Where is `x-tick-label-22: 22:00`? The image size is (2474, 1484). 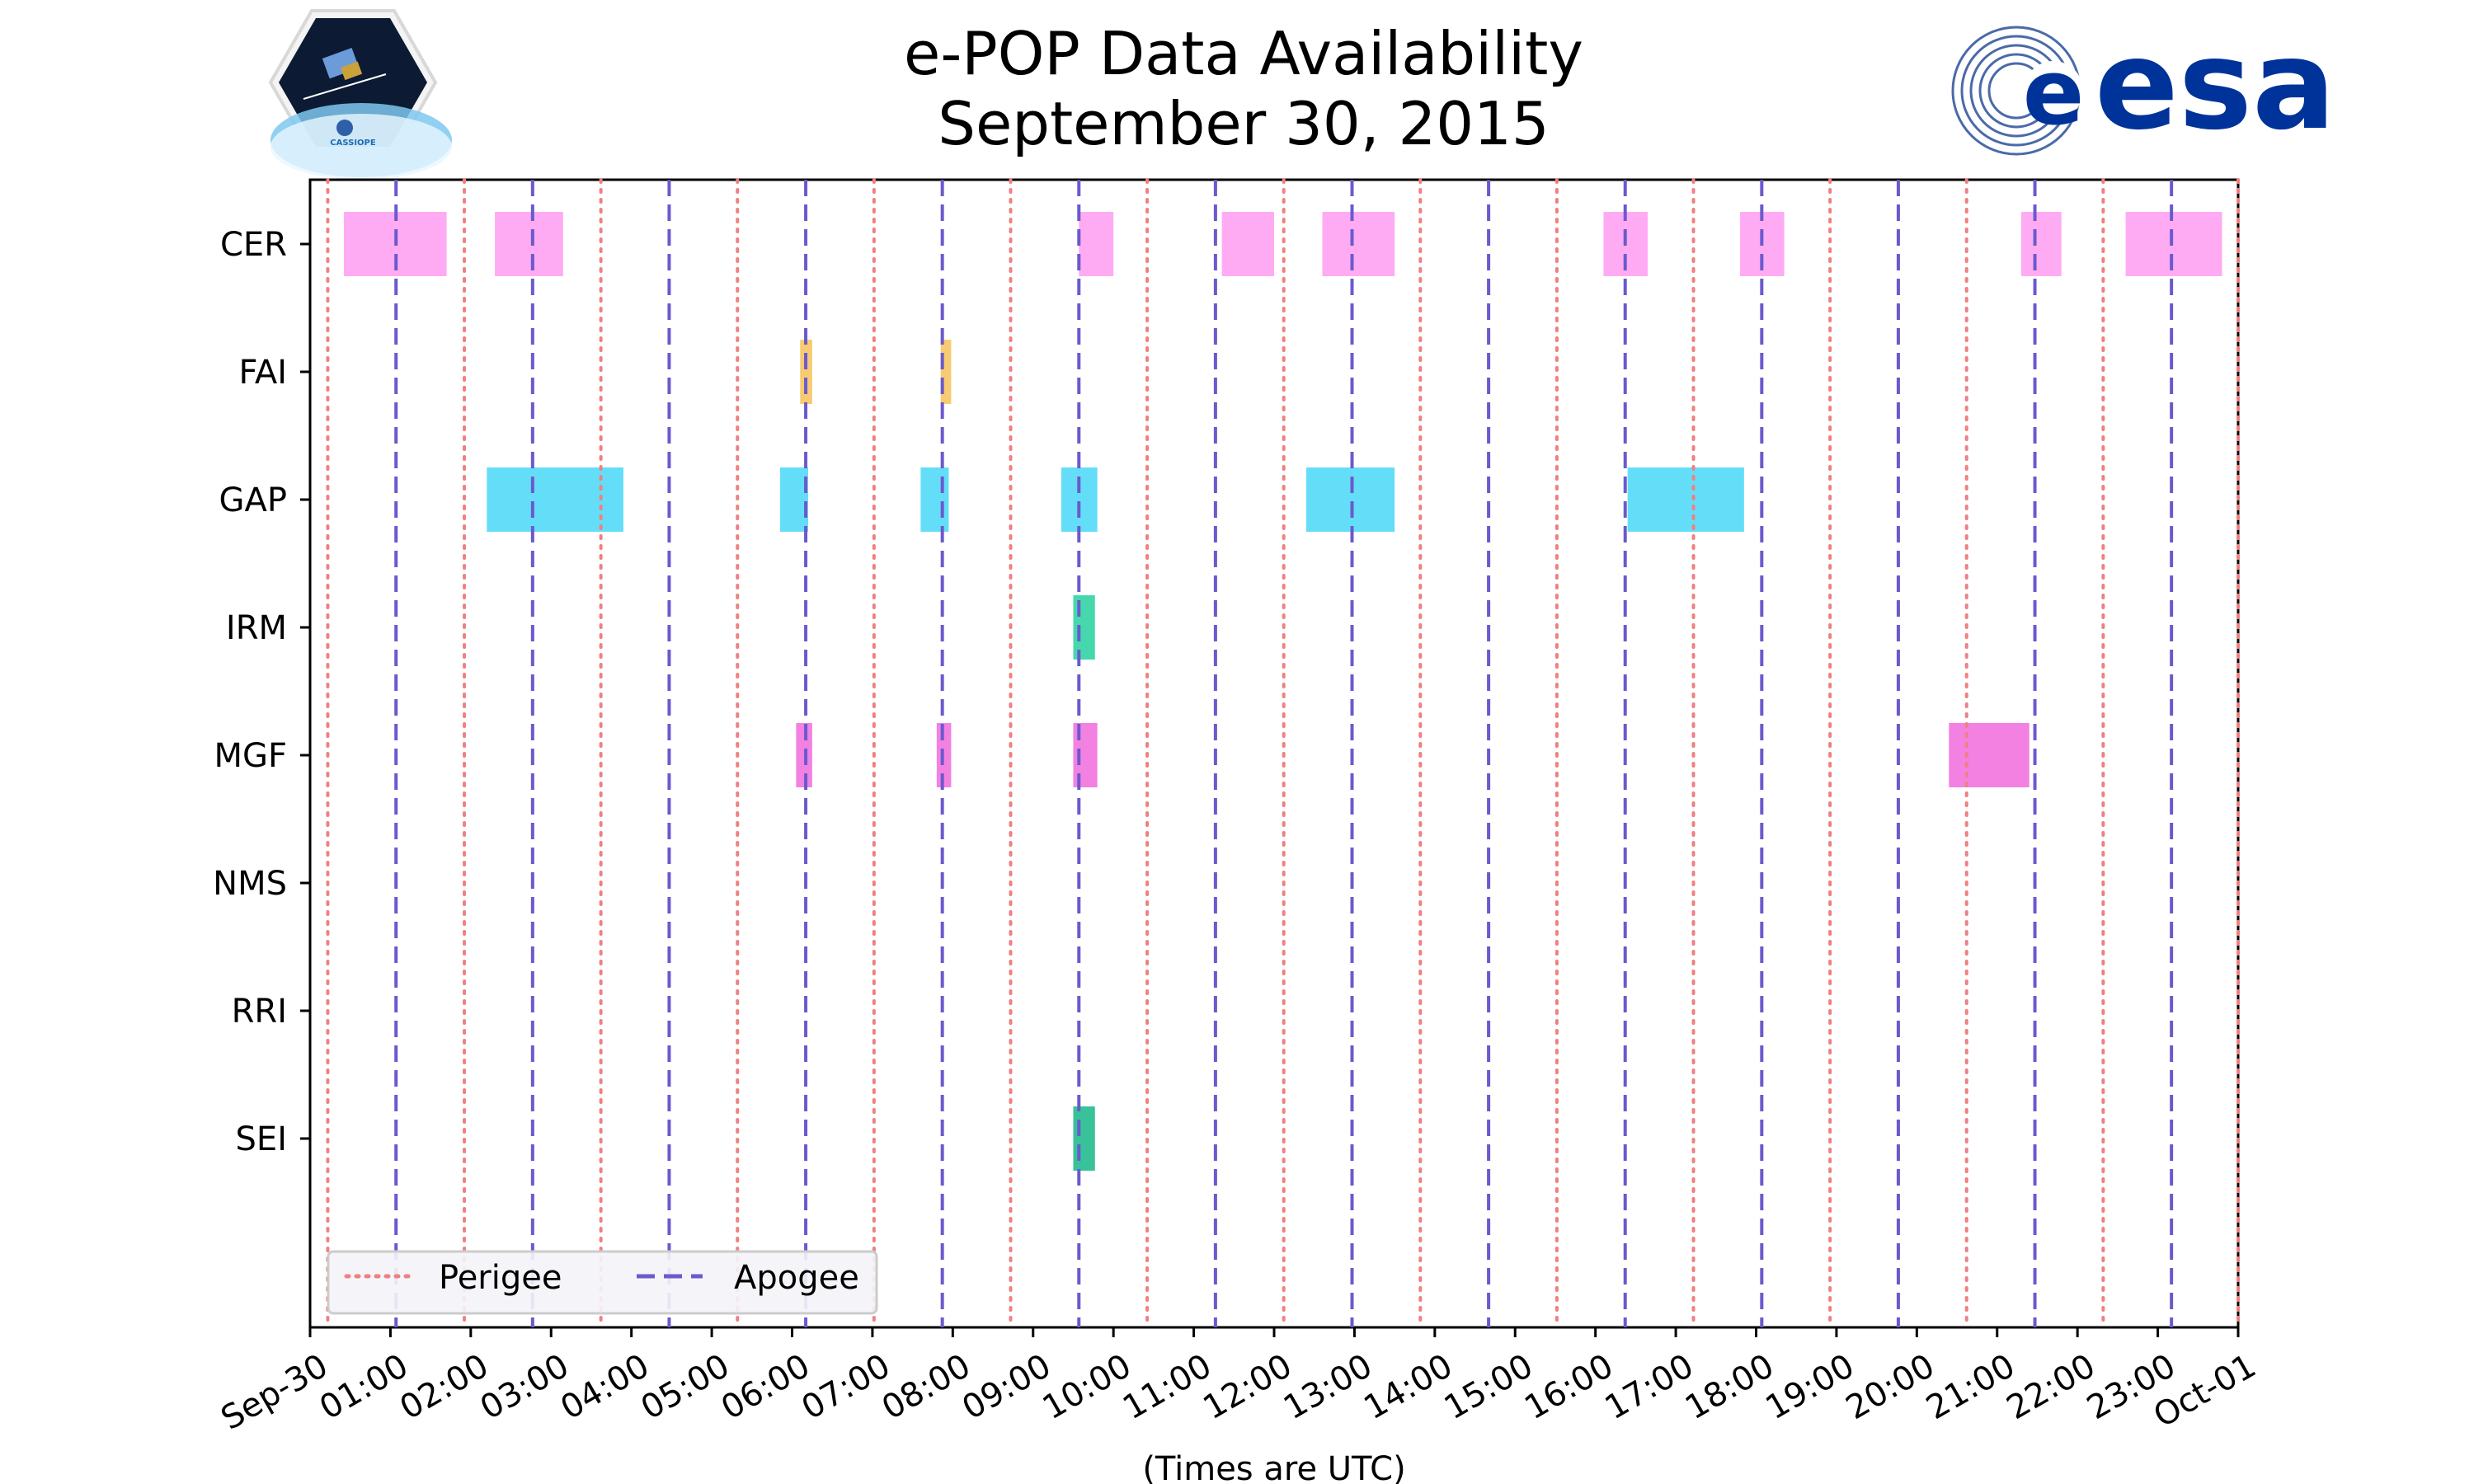 x-tick-label-22: 22:00 is located at coordinates (2051, 1387).